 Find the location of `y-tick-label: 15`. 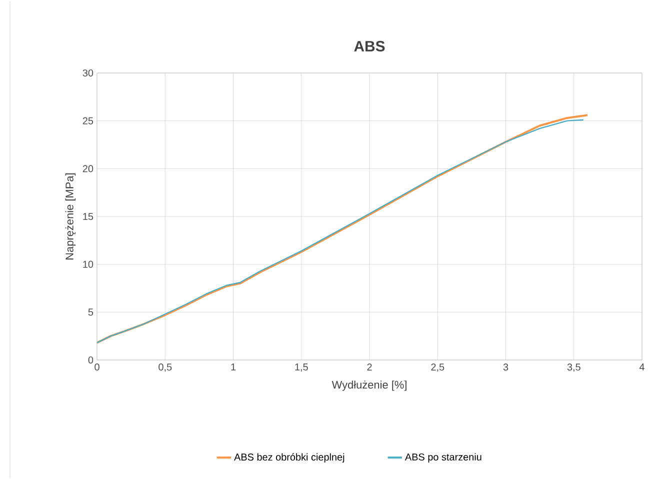

y-tick-label: 15 is located at coordinates (88, 216).